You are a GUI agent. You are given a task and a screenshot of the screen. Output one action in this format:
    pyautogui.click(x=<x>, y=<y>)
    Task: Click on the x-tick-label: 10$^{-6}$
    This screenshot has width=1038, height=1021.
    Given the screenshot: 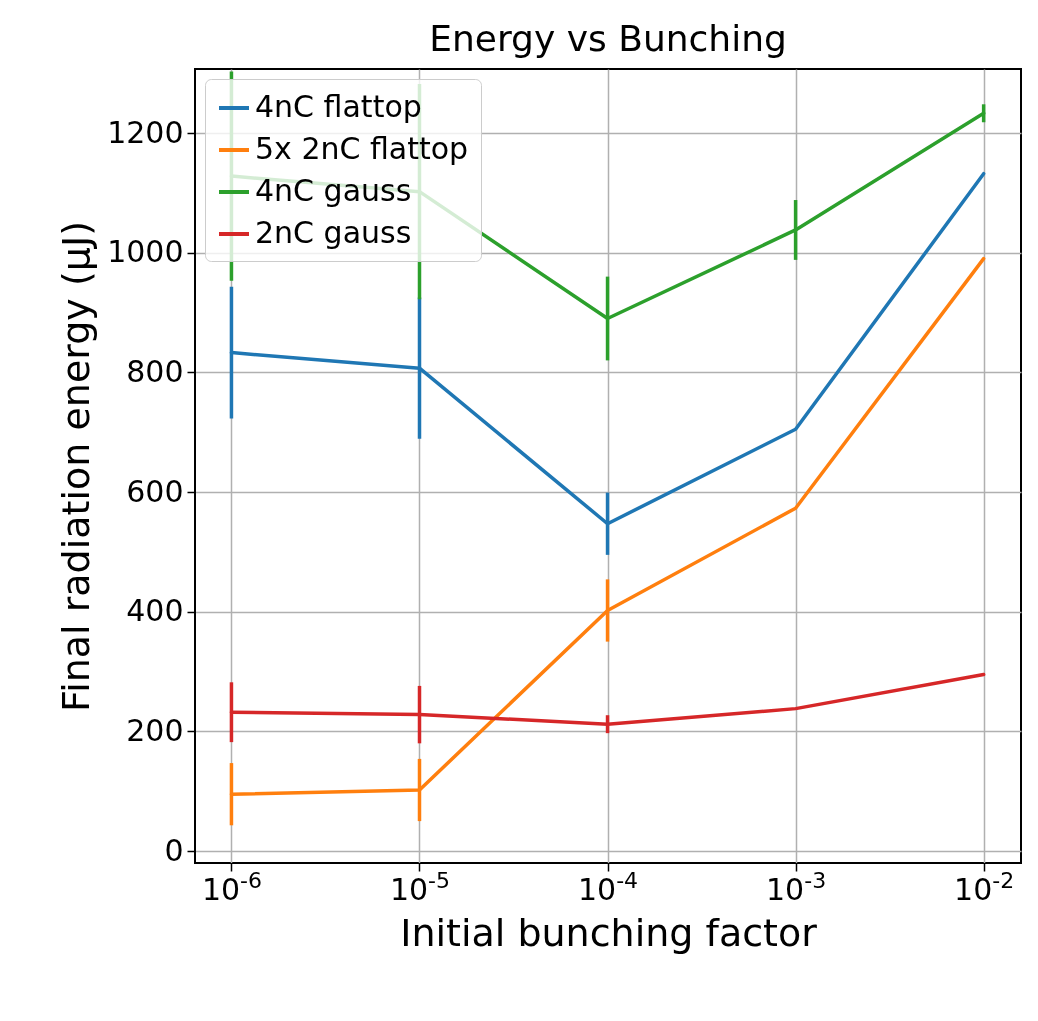 What is the action you would take?
    pyautogui.click(x=232, y=887)
    